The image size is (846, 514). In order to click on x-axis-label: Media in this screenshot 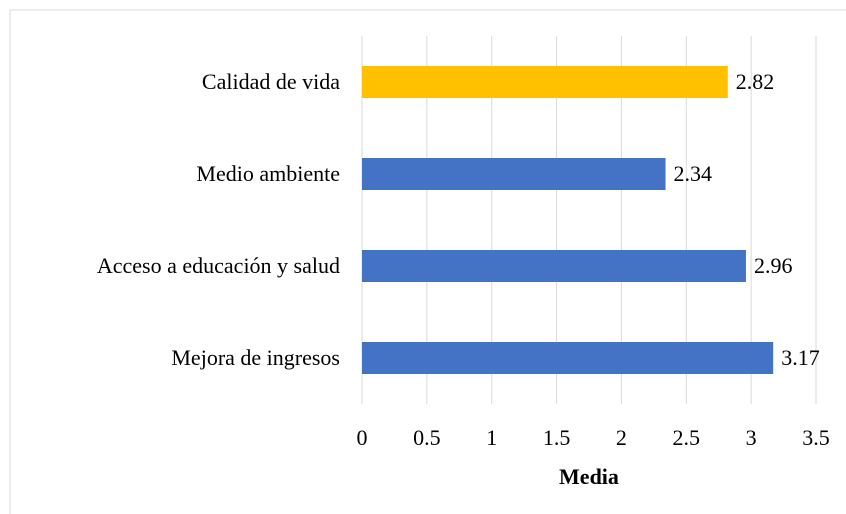, I will do `click(589, 476)`.